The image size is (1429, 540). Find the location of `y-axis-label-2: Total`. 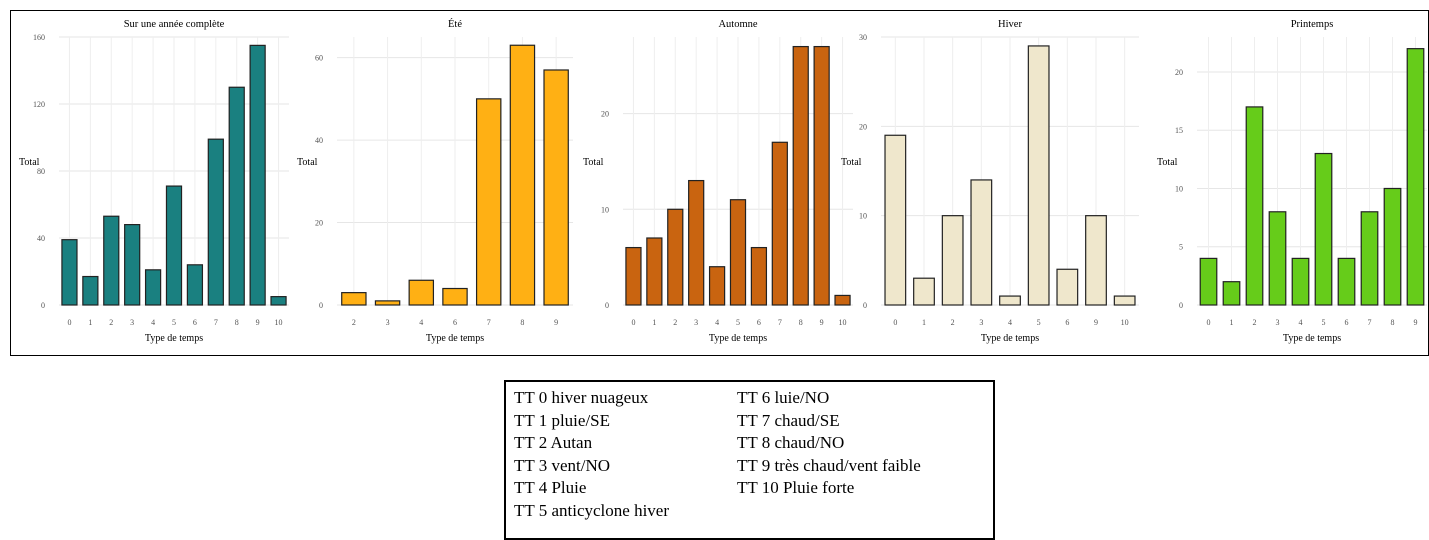

y-axis-label-2: Total is located at coordinates (593, 162).